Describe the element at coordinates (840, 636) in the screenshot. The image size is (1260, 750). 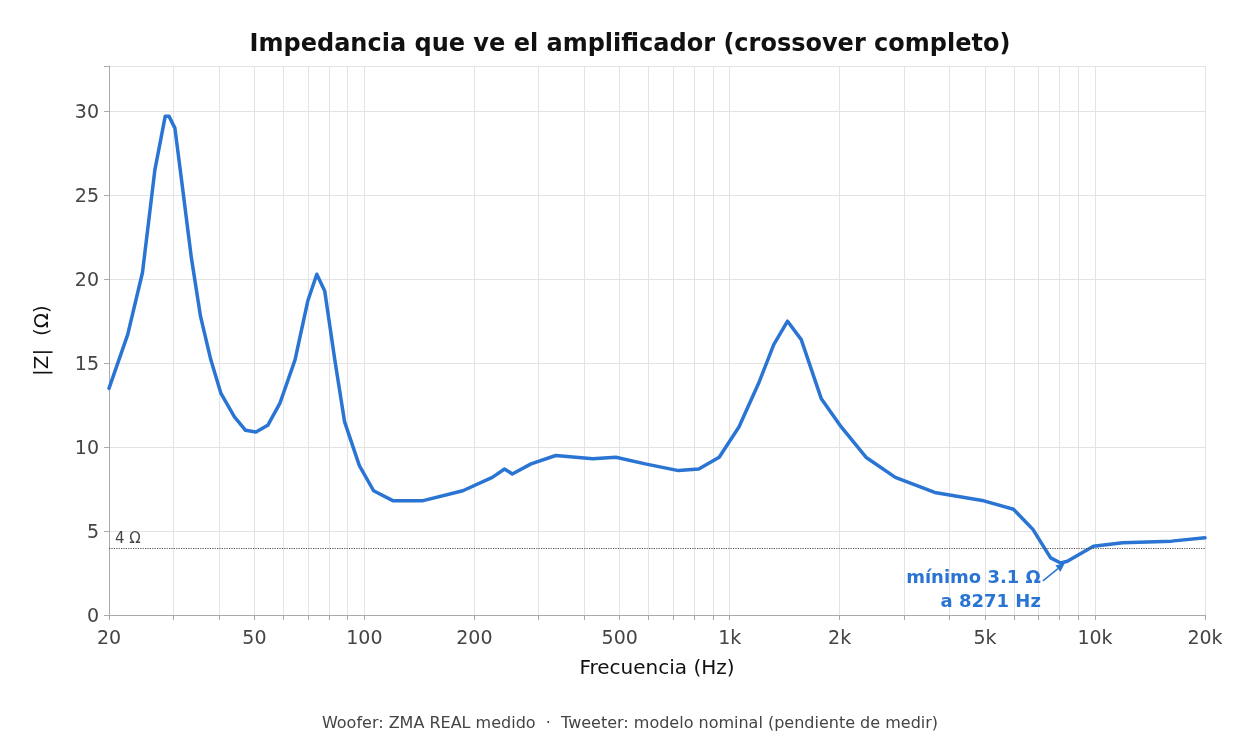
I see `x-tick-label: 2k` at that location.